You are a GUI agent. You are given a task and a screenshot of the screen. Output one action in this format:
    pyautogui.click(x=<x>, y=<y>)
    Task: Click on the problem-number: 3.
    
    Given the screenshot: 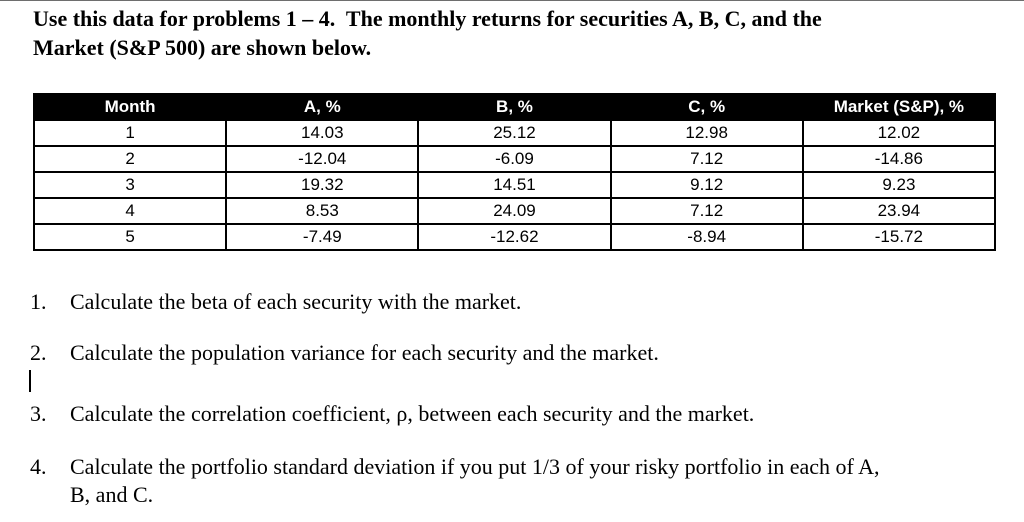 What is the action you would take?
    pyautogui.click(x=38, y=413)
    